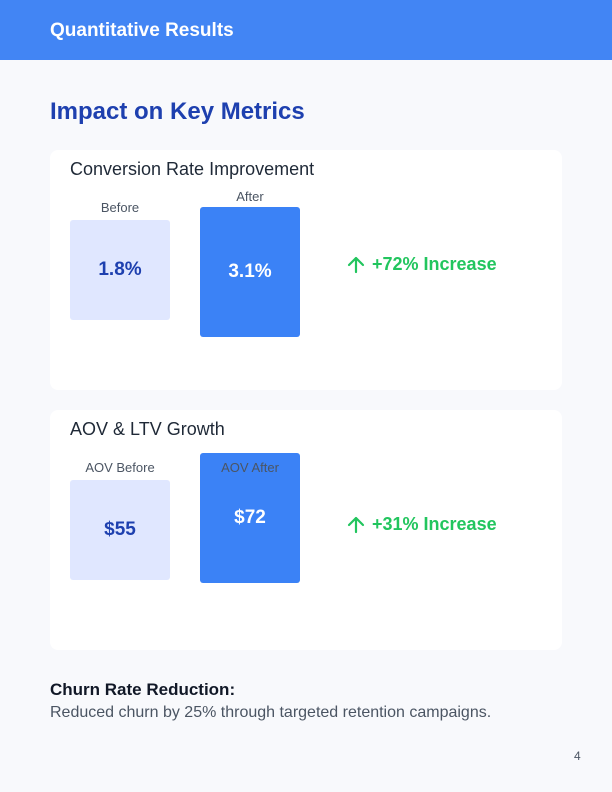 The height and width of the screenshot is (792, 612). What do you see at coordinates (192, 169) in the screenshot?
I see `card-title: Conversion Rate Improvement` at bounding box center [192, 169].